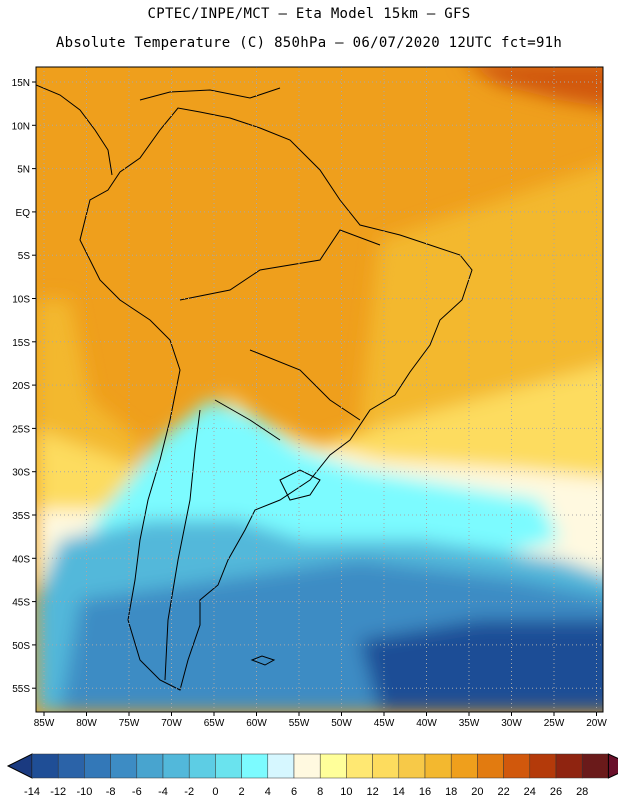  What do you see at coordinates (86, 723) in the screenshot?
I see `lon-label: 80W` at bounding box center [86, 723].